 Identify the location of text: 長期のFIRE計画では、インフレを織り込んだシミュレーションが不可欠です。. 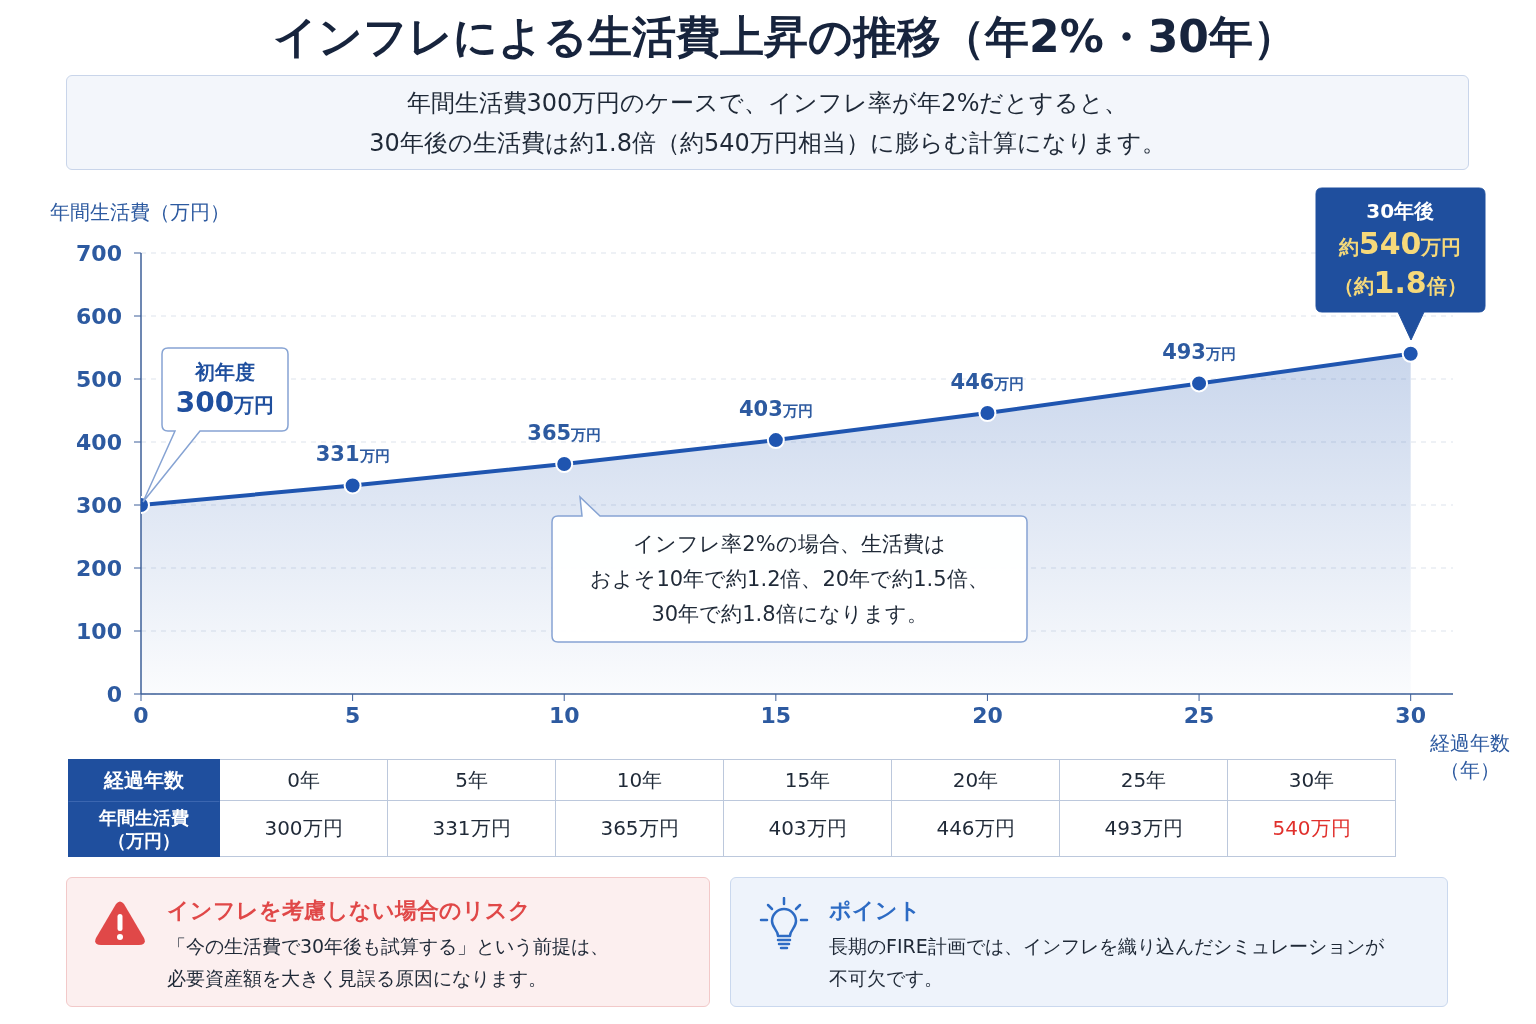
(1106, 962).